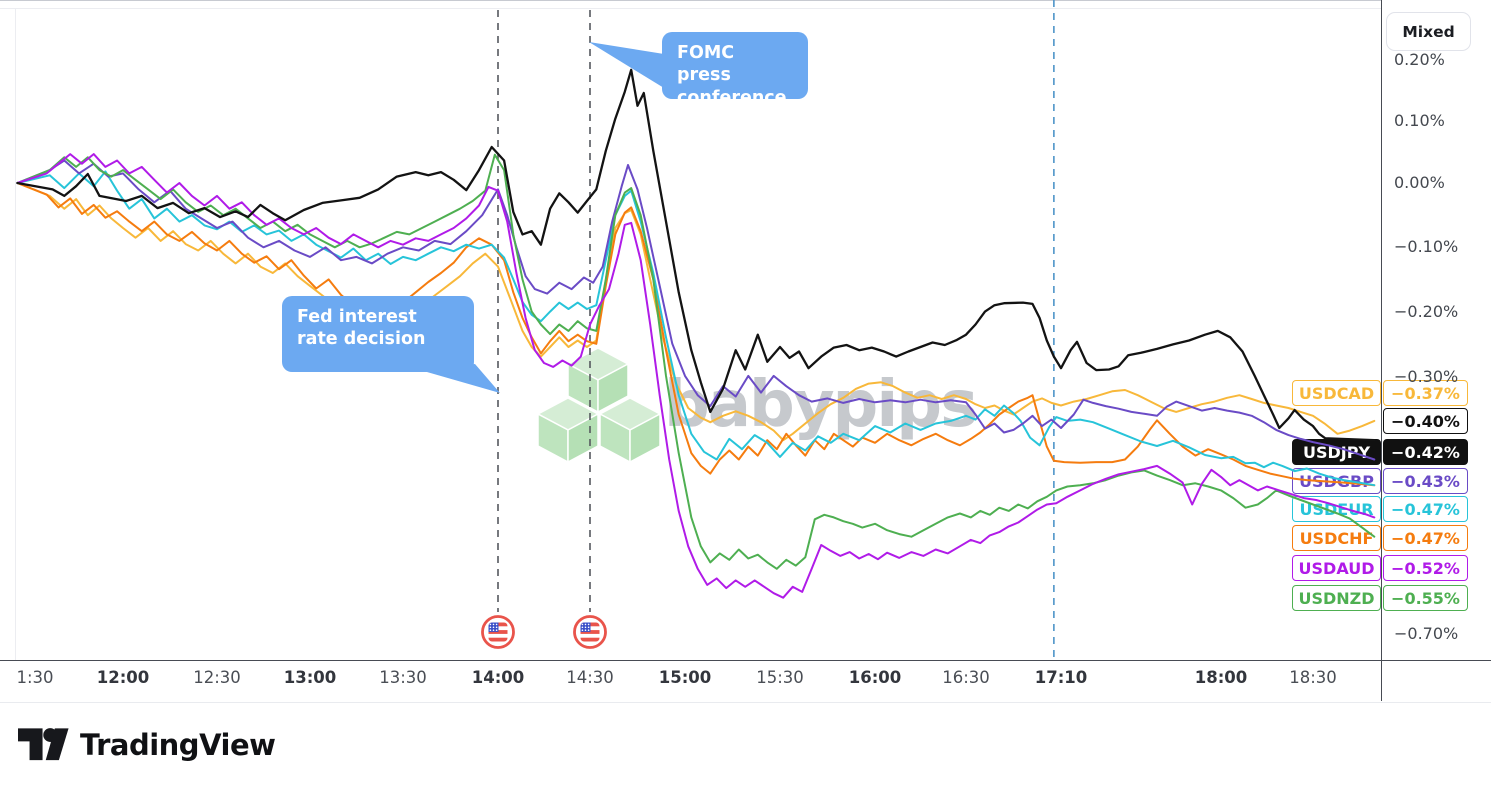 The height and width of the screenshot is (790, 1491). Describe the element at coordinates (1313, 677) in the screenshot. I see `x-axis-label: 18:30` at that location.